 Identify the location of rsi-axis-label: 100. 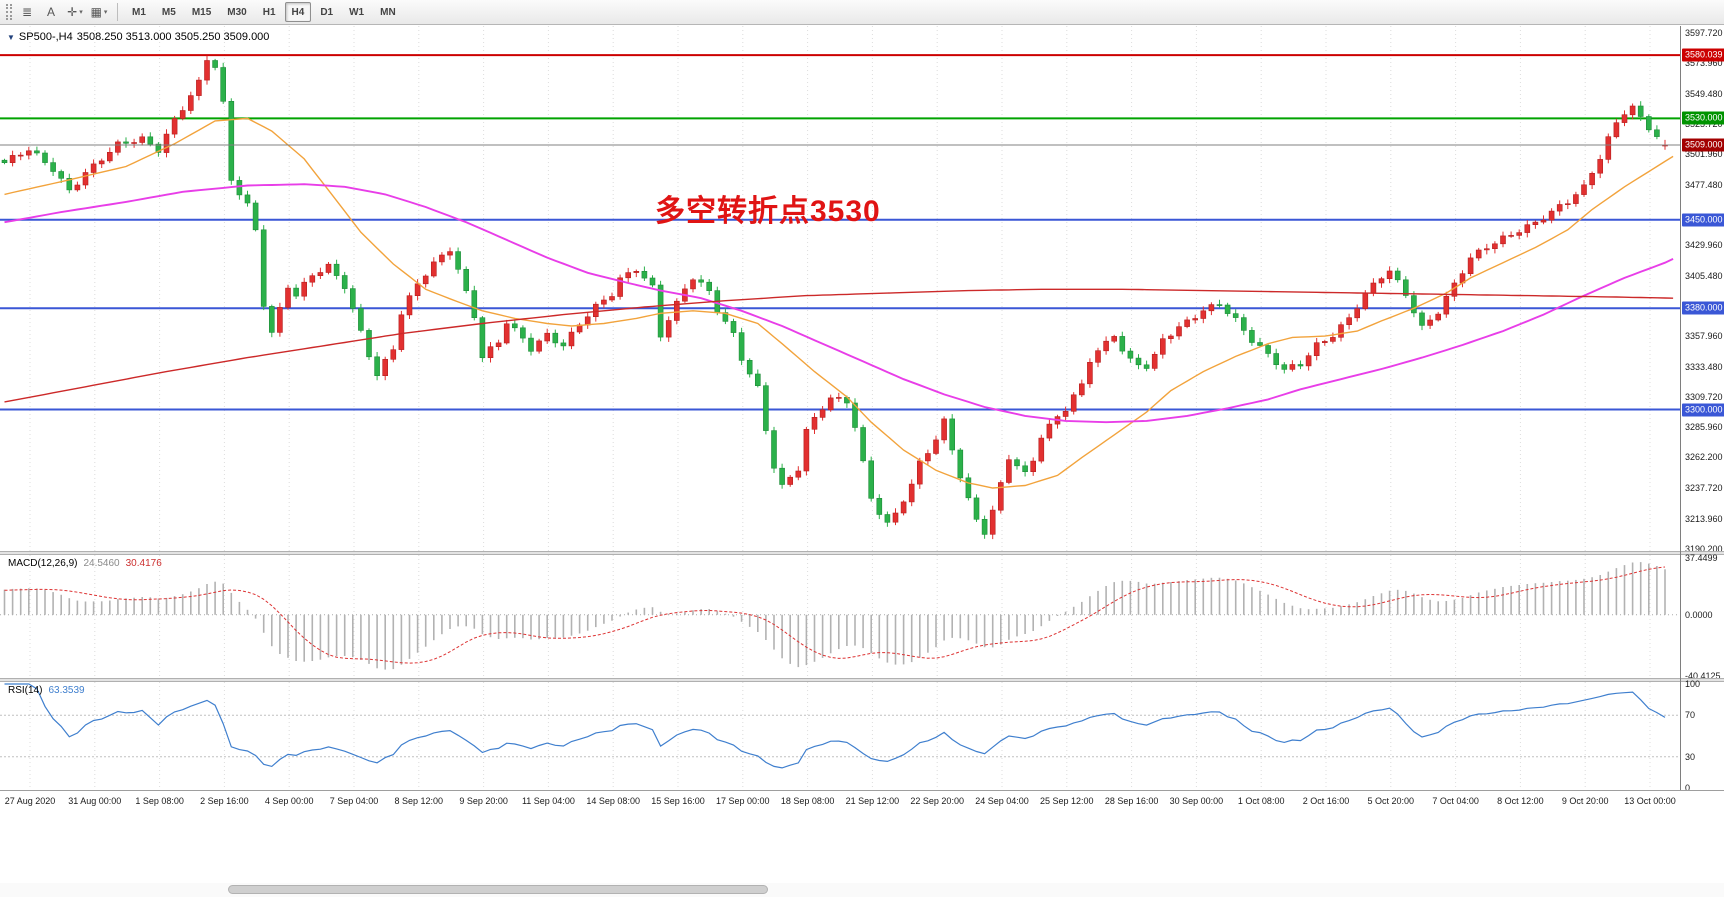
(1693, 684).